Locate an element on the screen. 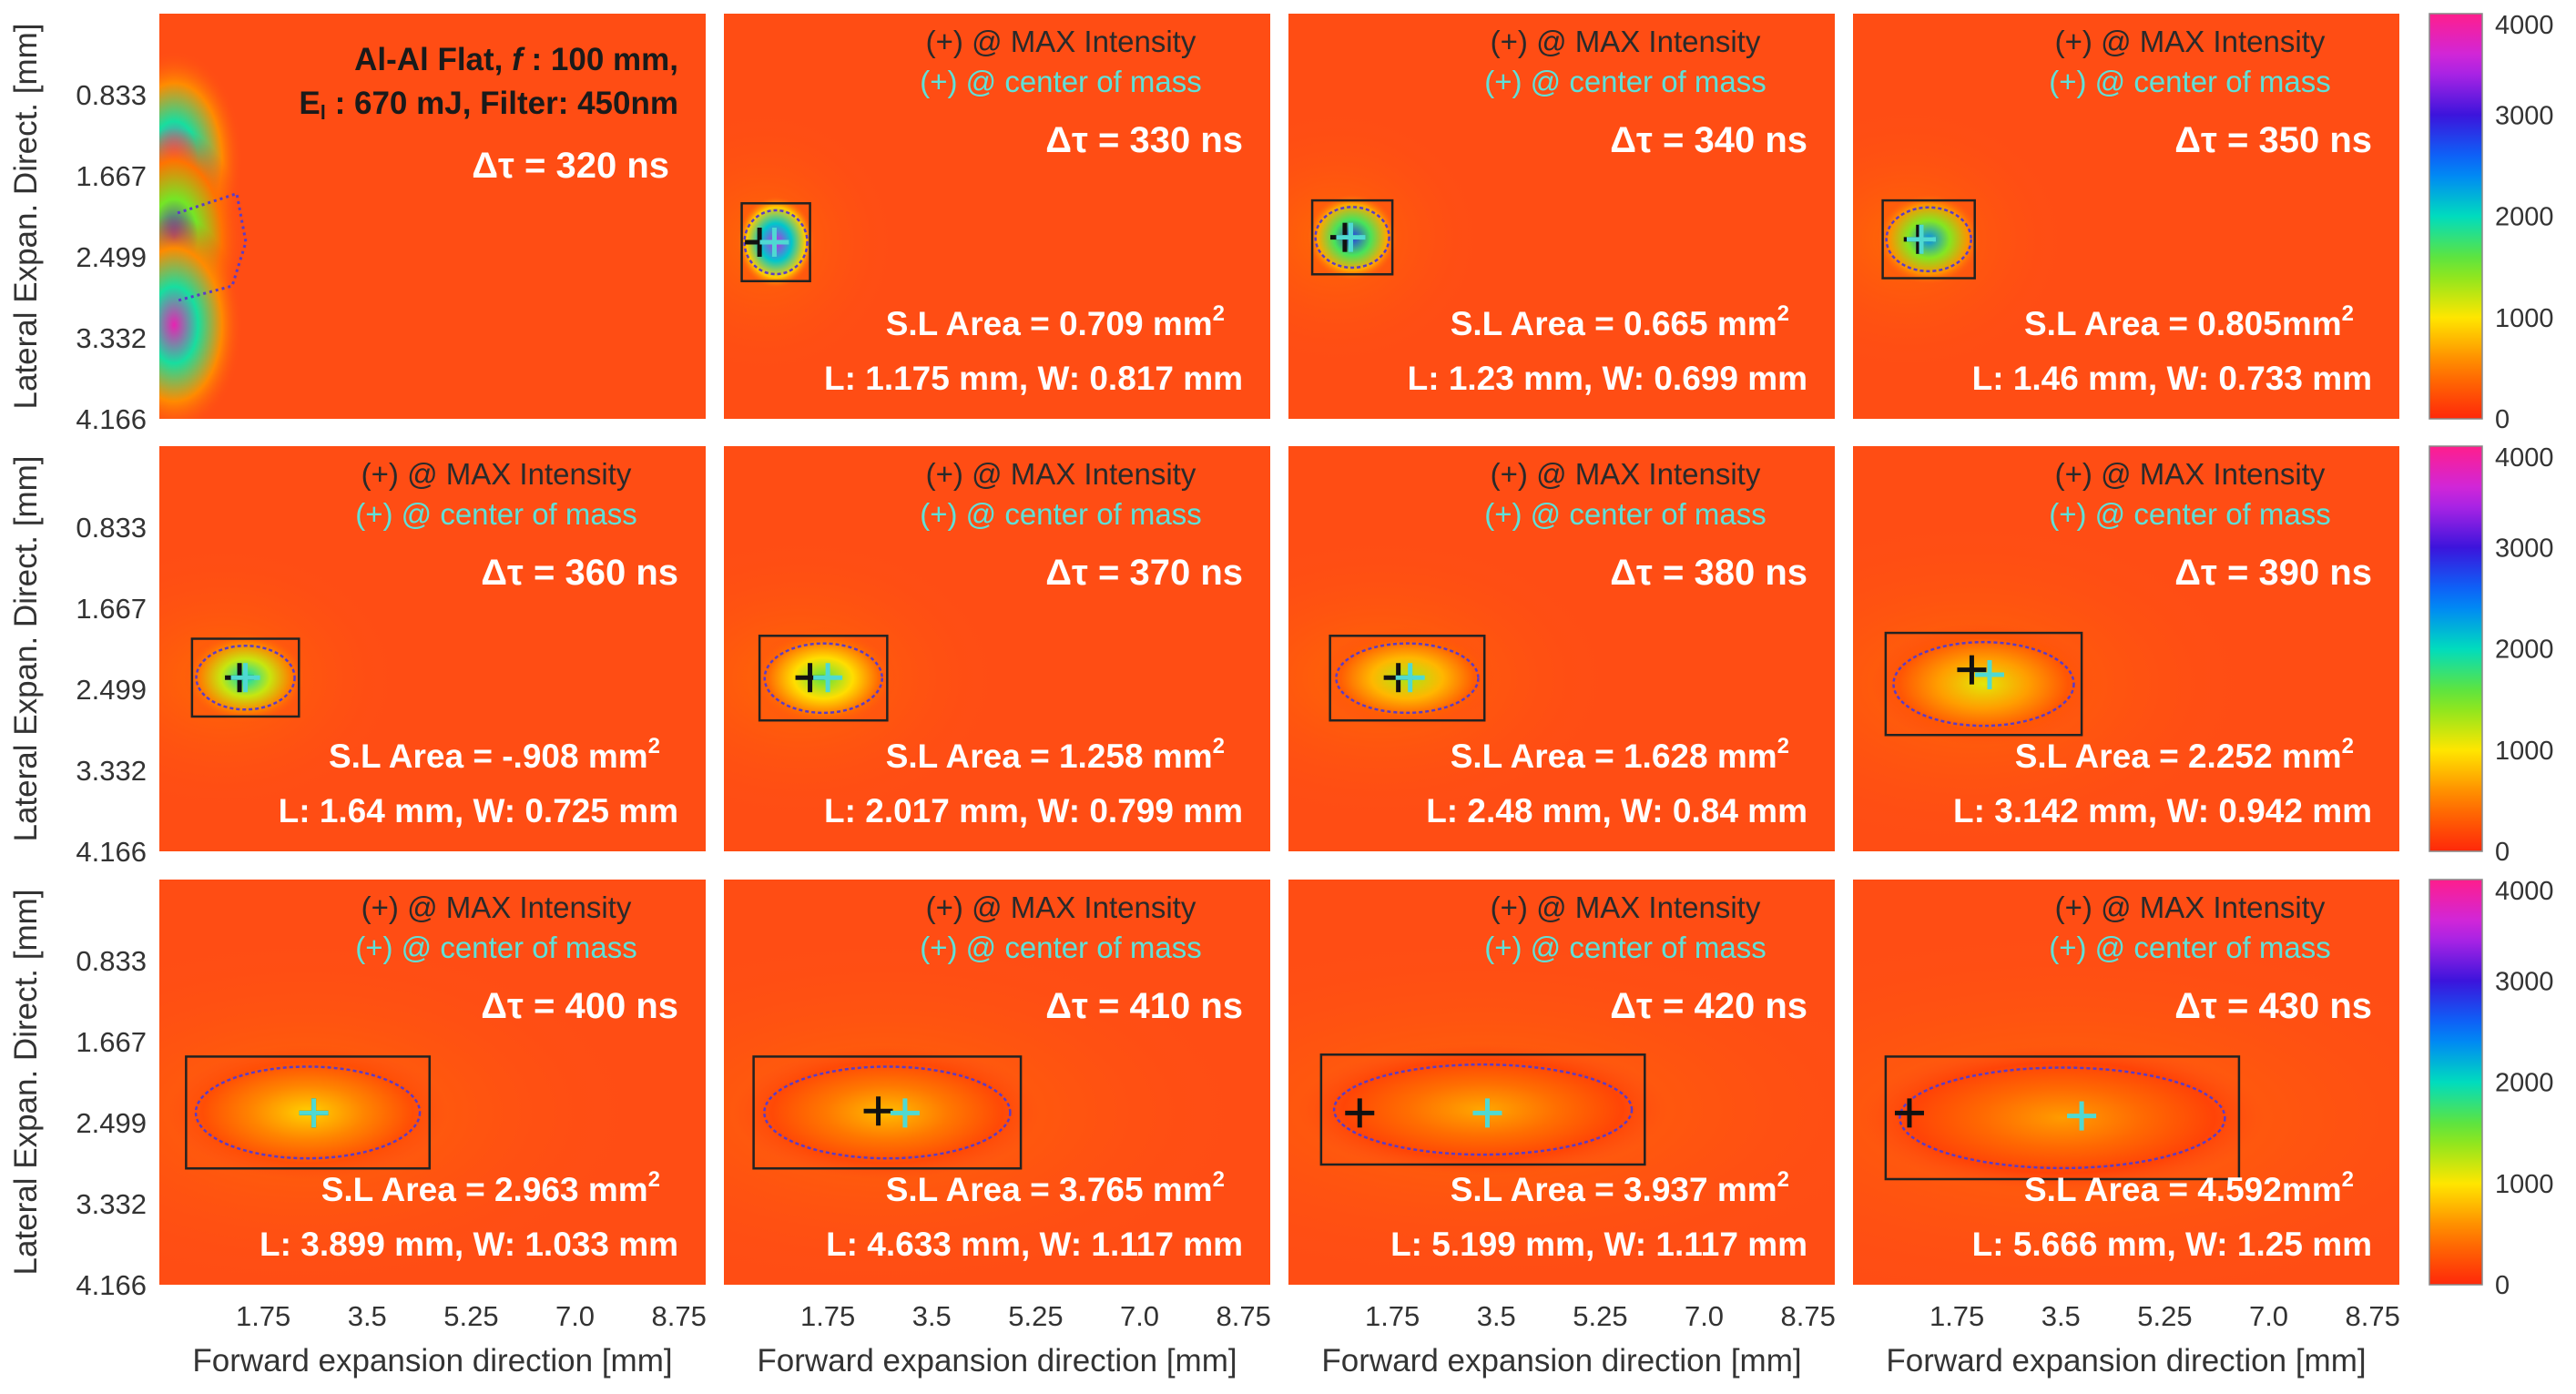  spot-area-label: S.L Area = 3.937 mm2 is located at coordinates (1620, 1187).